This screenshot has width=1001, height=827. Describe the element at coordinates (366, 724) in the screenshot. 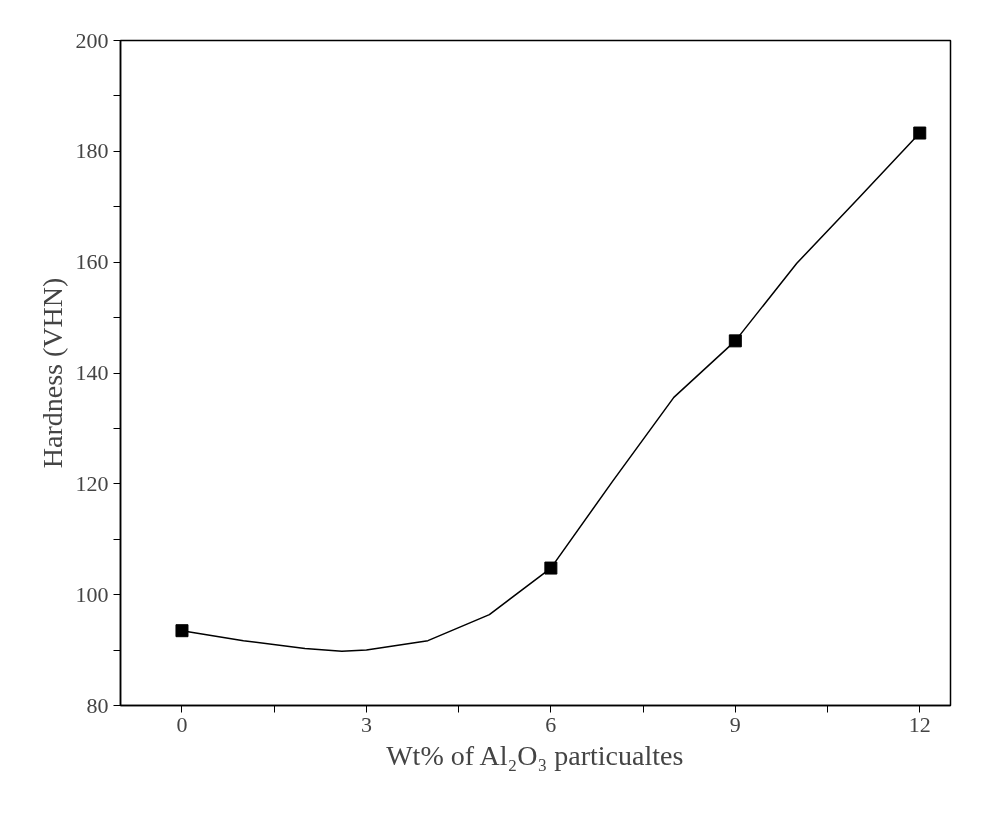

I see `x-tick-label: 3` at that location.